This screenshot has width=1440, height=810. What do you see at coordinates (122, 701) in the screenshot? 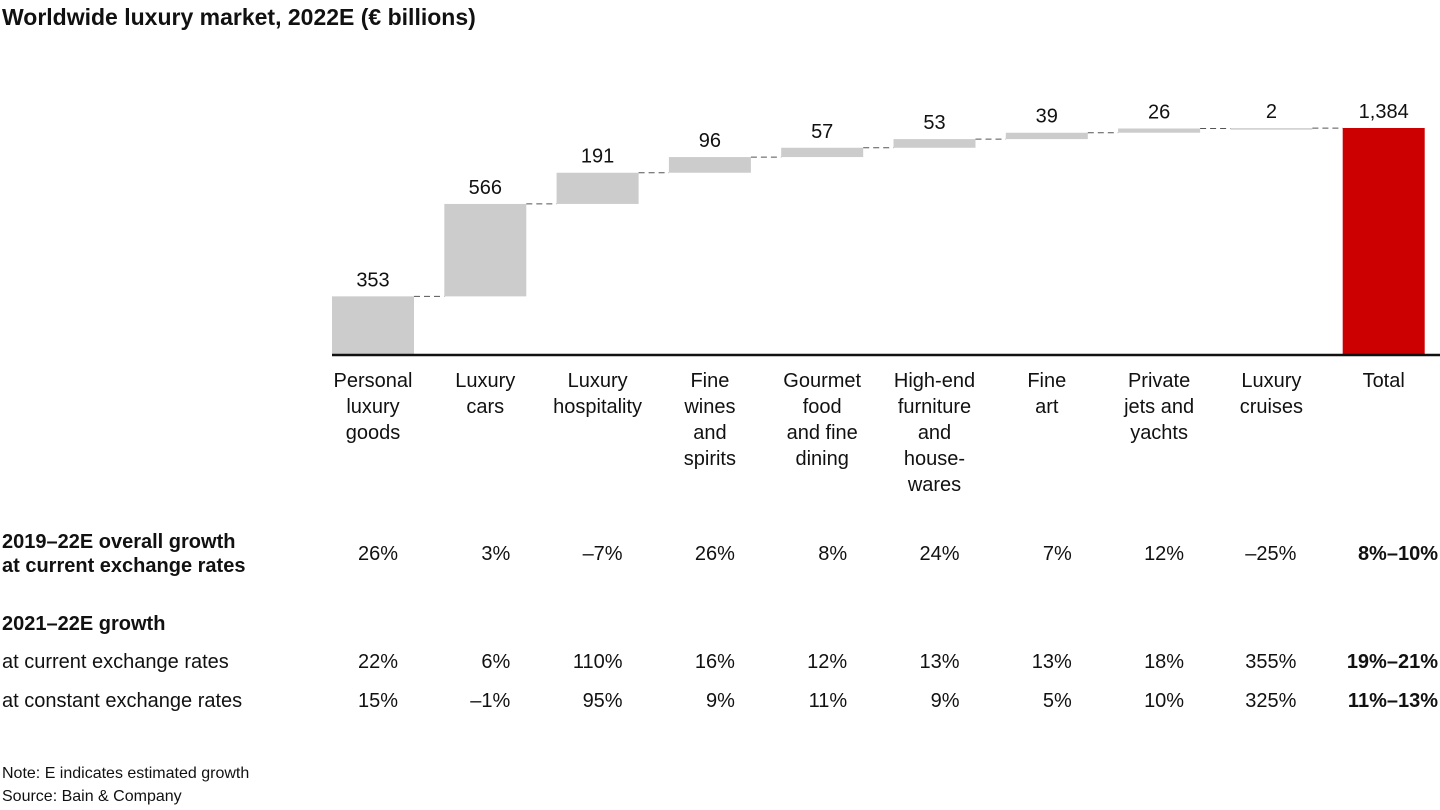
I see `table-row-label: at constant exchange rates` at bounding box center [122, 701].